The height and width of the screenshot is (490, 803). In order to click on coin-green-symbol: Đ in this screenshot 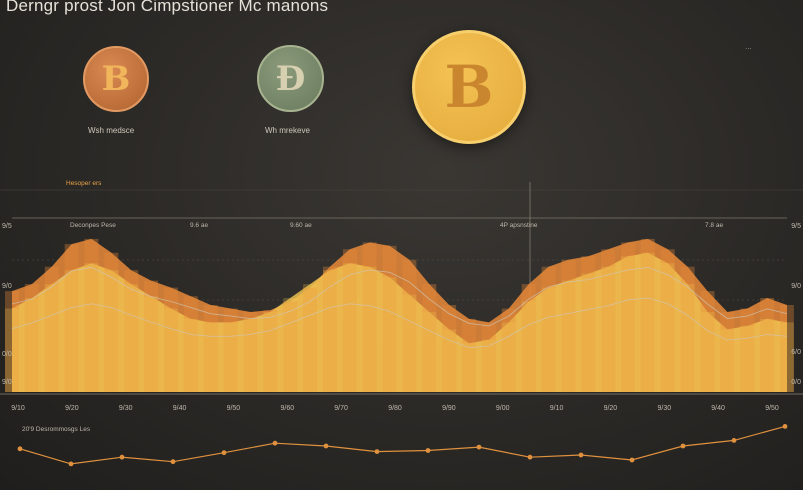, I will do `click(290, 78)`.